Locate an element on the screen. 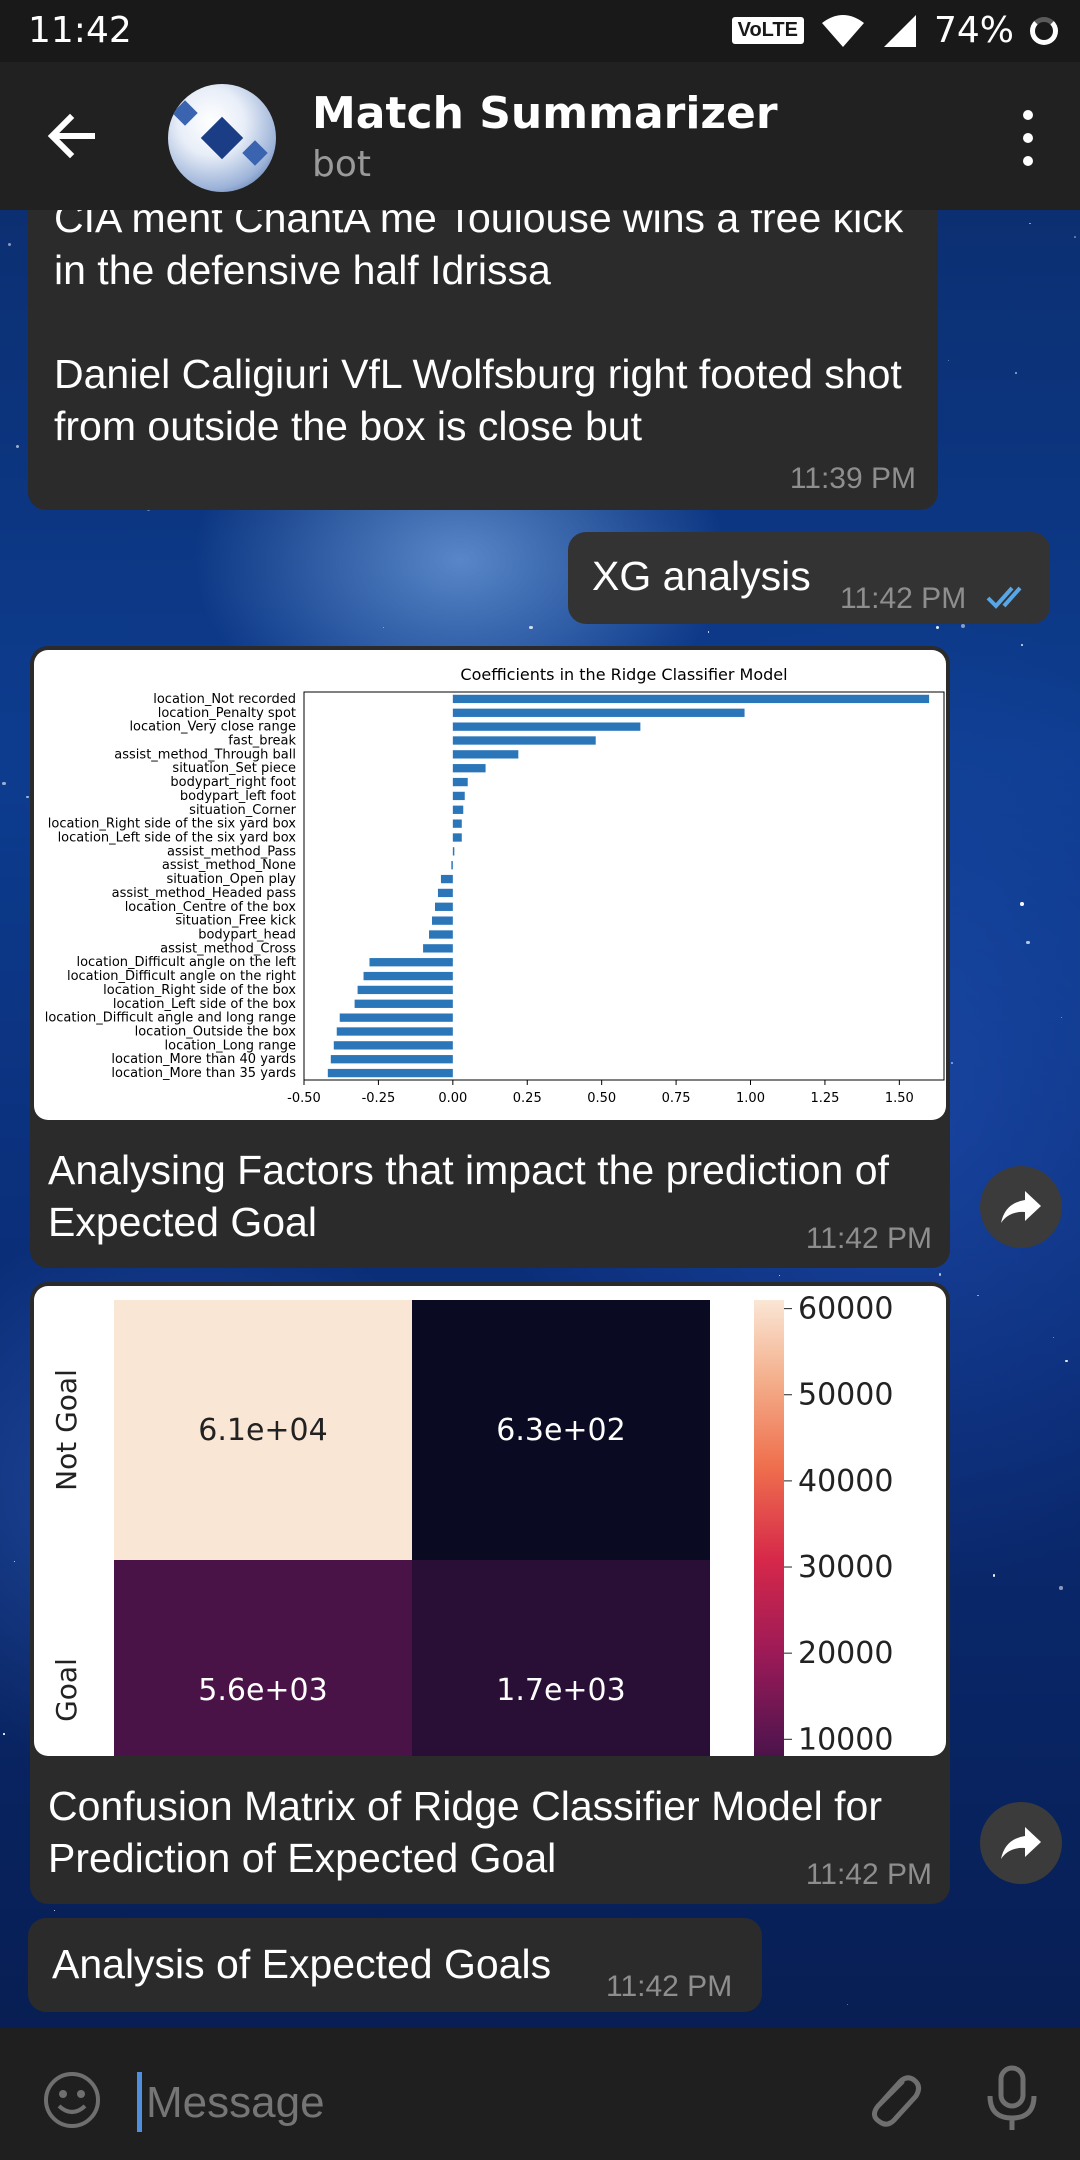 The image size is (1080, 2160). wifi-icon is located at coordinates (842, 30).